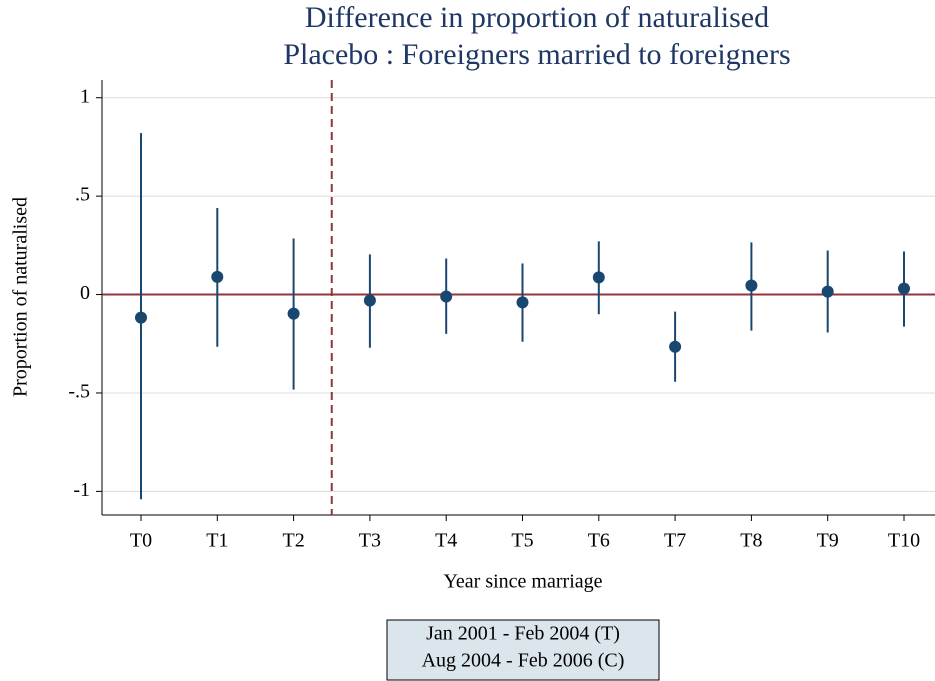 The image size is (935, 681). Describe the element at coordinates (828, 541) in the screenshot. I see `x-tick-label: T9` at that location.